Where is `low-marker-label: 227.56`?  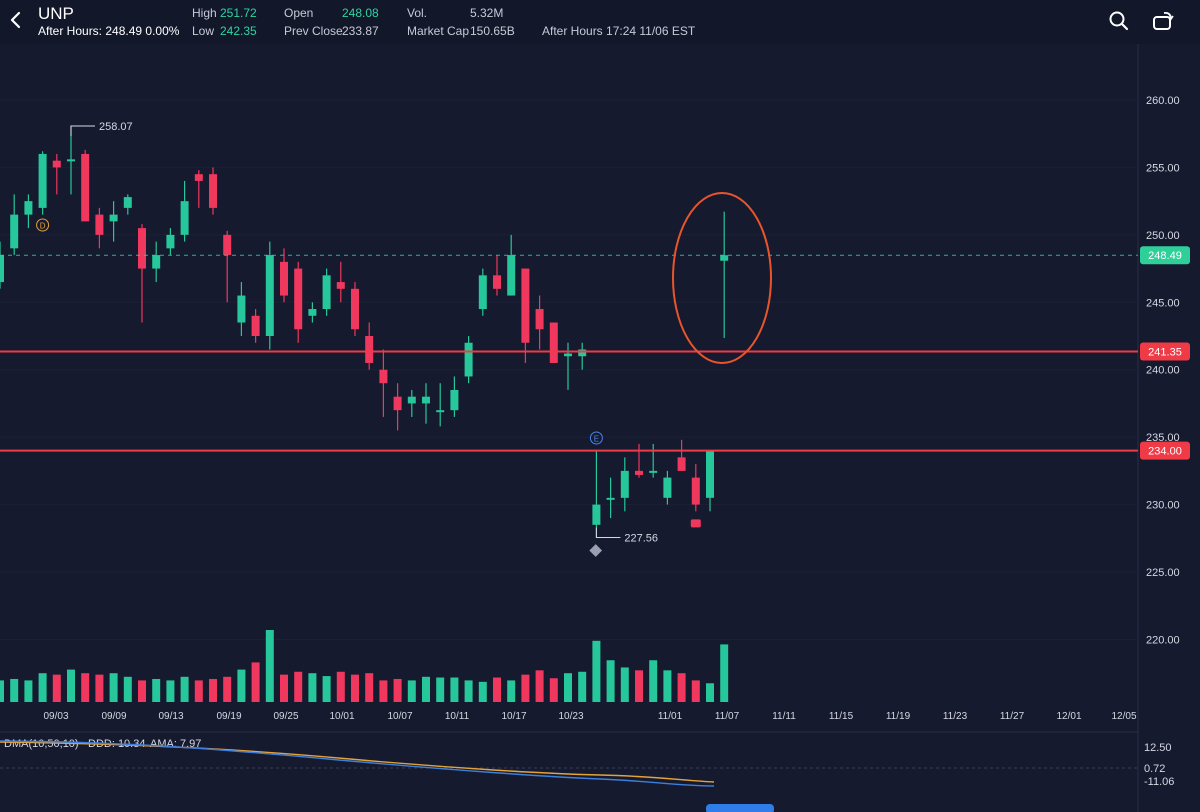 low-marker-label: 227.56 is located at coordinates (641, 538).